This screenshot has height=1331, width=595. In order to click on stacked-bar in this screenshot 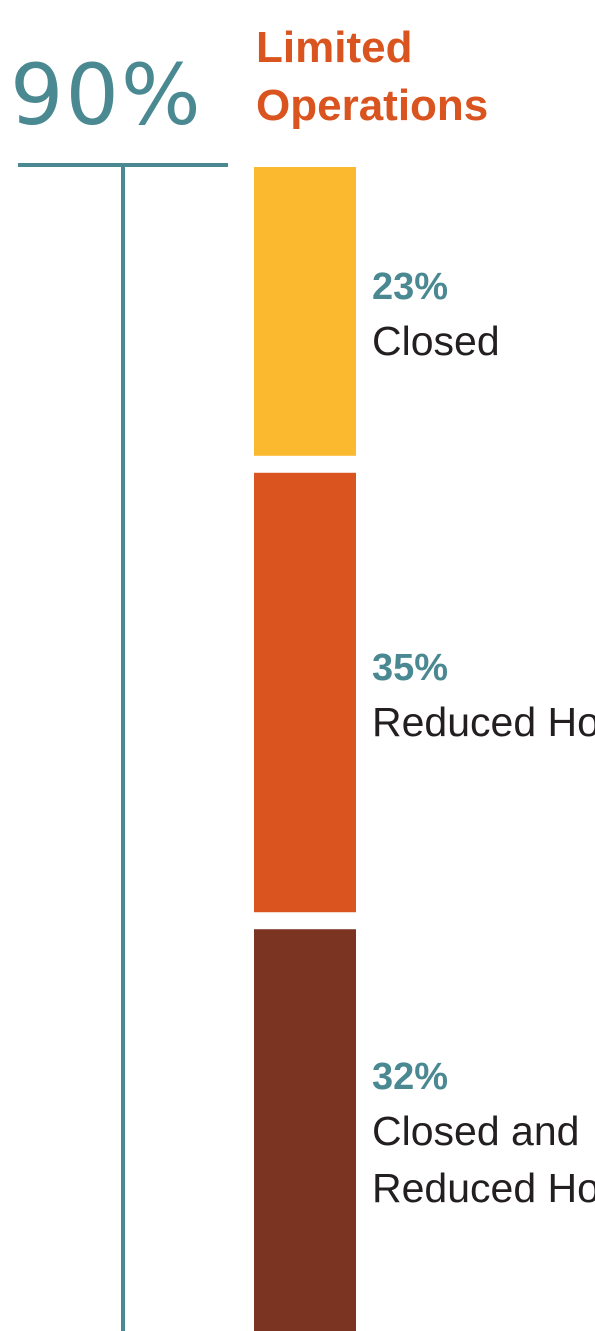, I will do `click(305, 749)`.